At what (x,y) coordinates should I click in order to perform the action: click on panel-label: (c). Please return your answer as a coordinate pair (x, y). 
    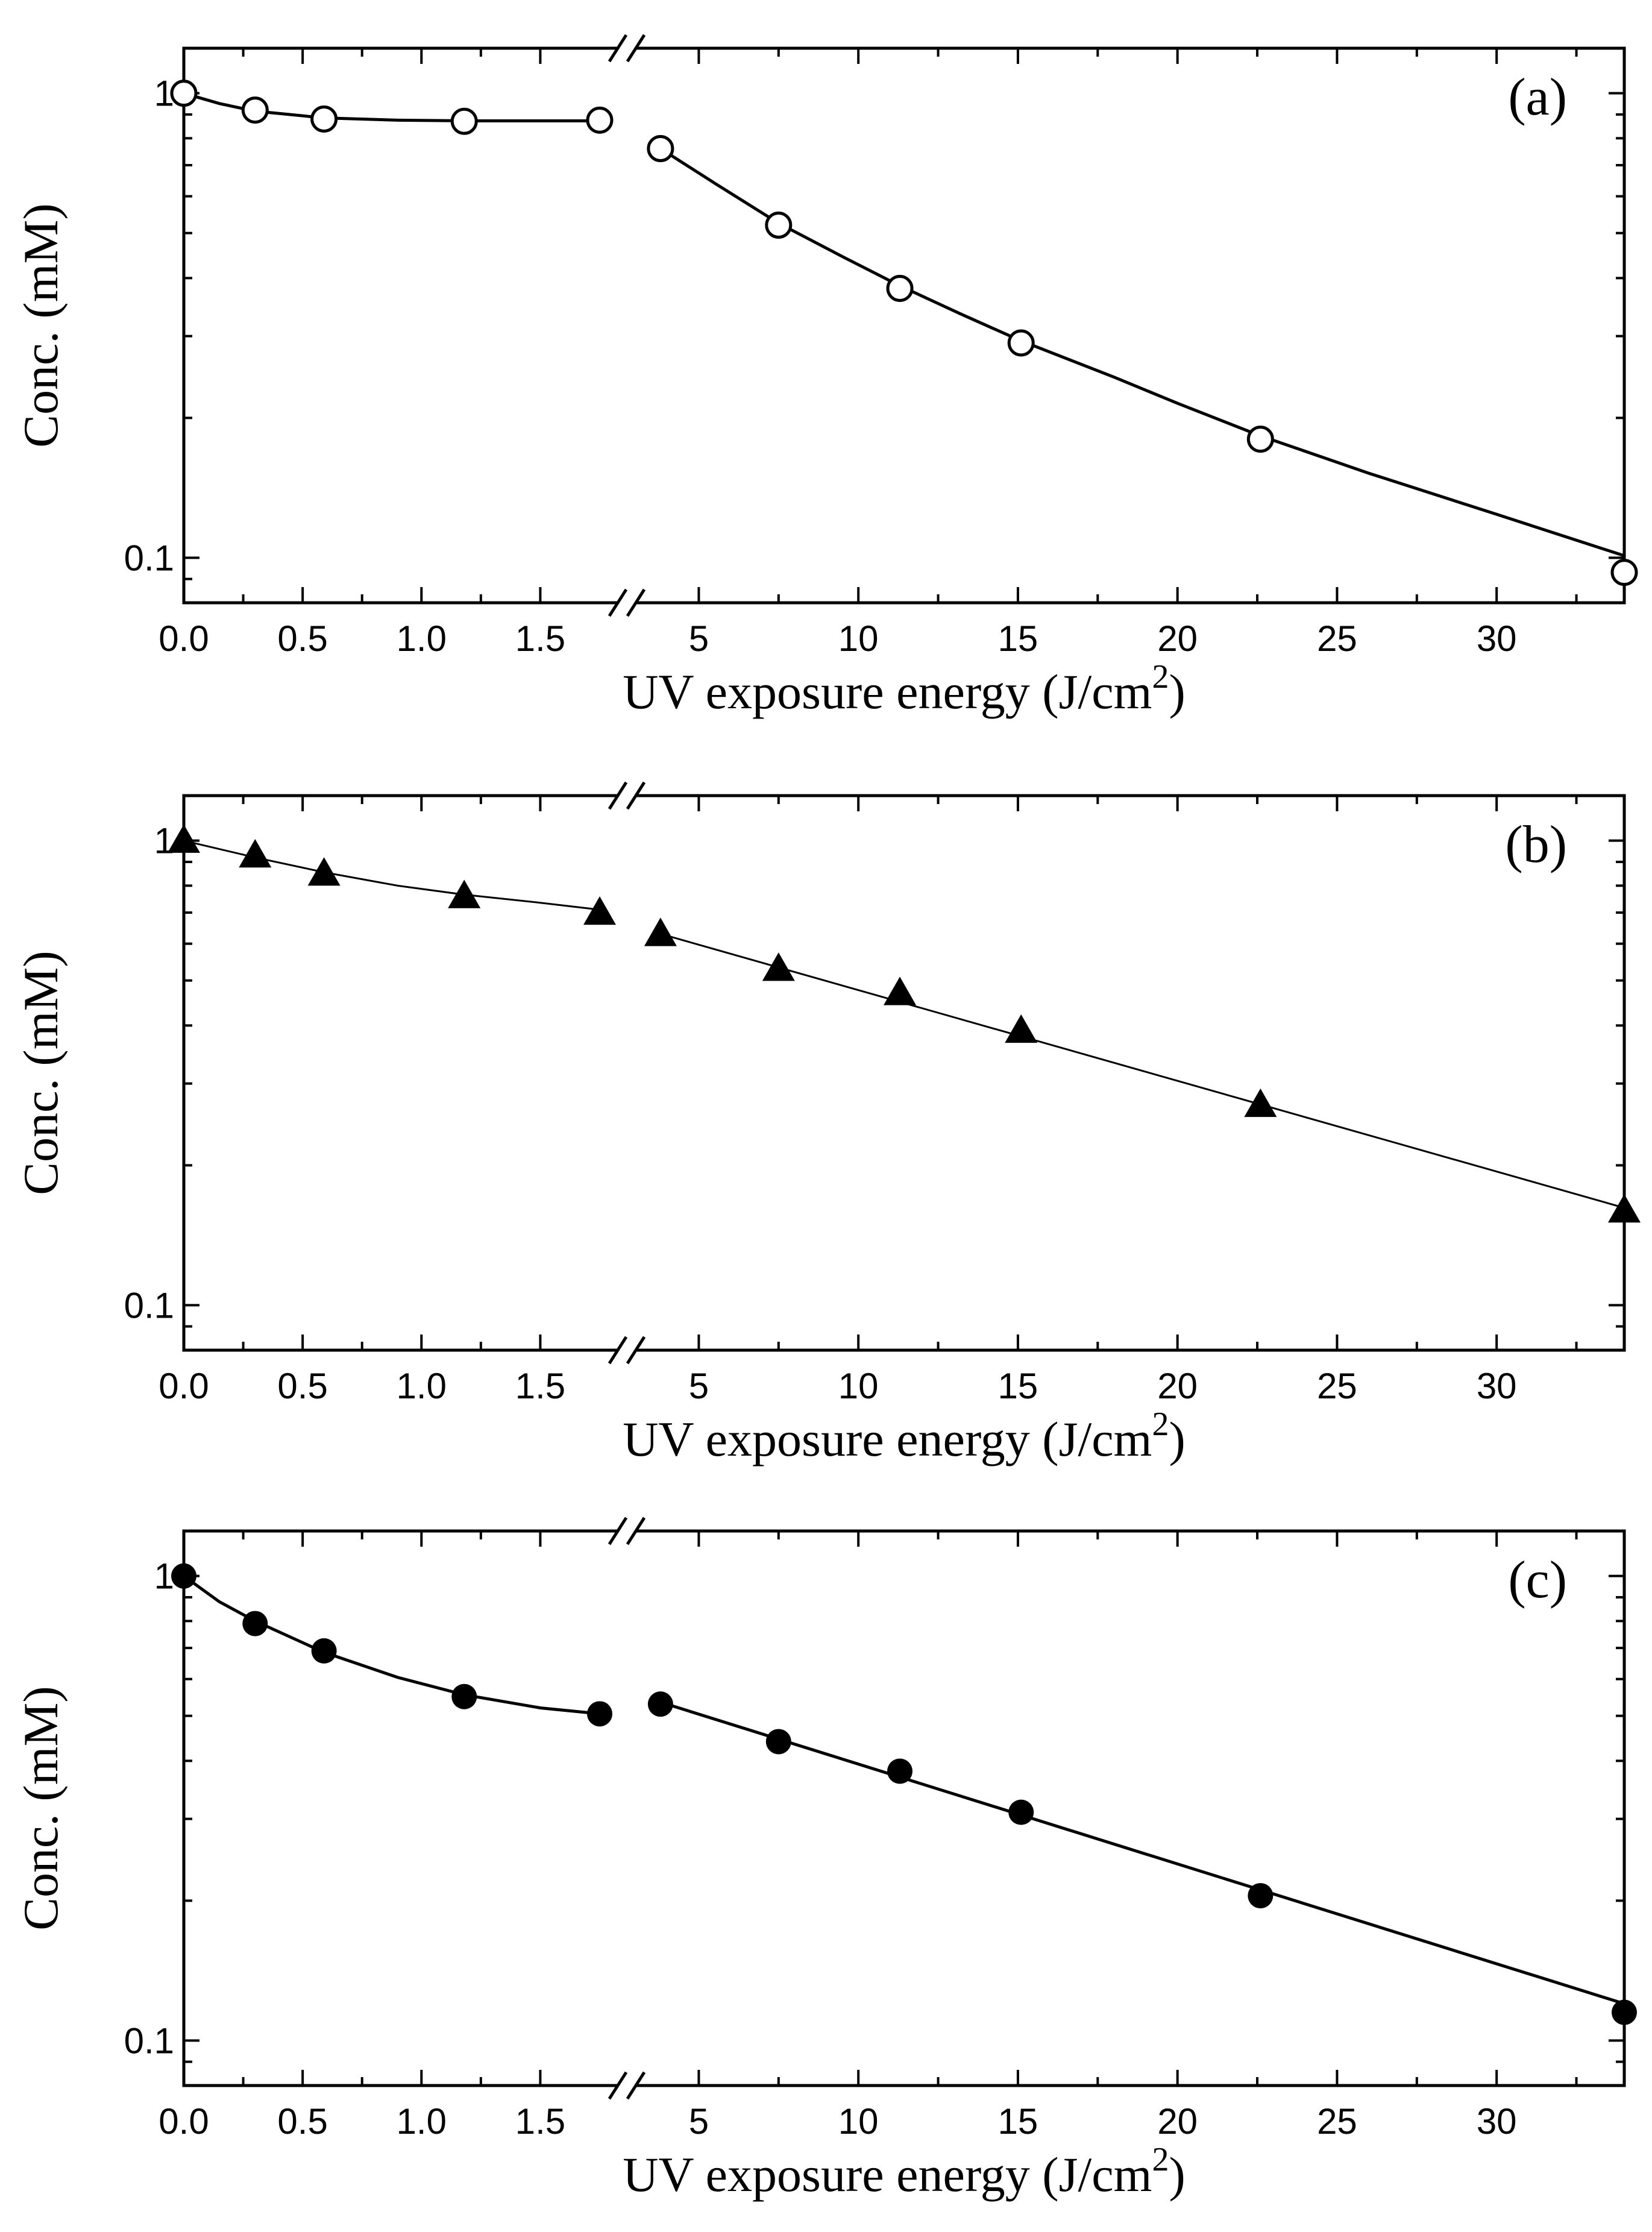
    Looking at the image, I should click on (1538, 1580).